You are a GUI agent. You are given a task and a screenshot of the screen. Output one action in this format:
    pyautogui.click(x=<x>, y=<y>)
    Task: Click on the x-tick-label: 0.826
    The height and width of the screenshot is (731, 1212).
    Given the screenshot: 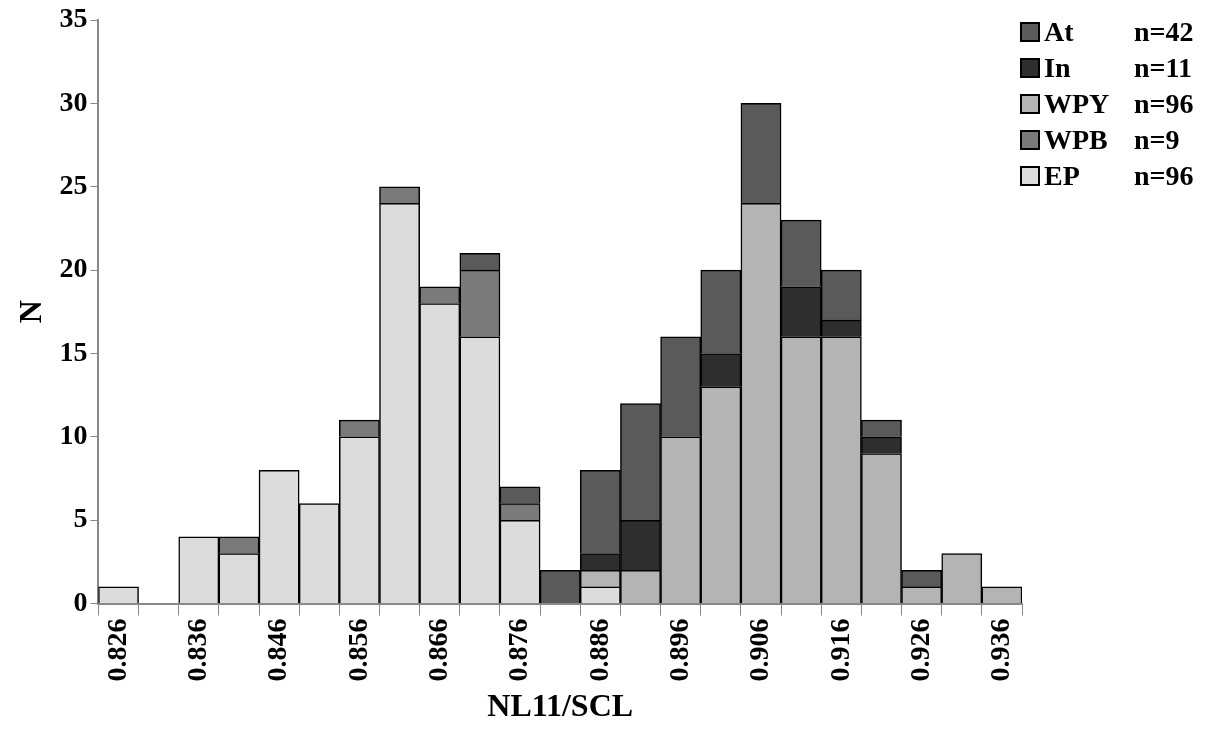 What is the action you would take?
    pyautogui.click(x=116, y=650)
    